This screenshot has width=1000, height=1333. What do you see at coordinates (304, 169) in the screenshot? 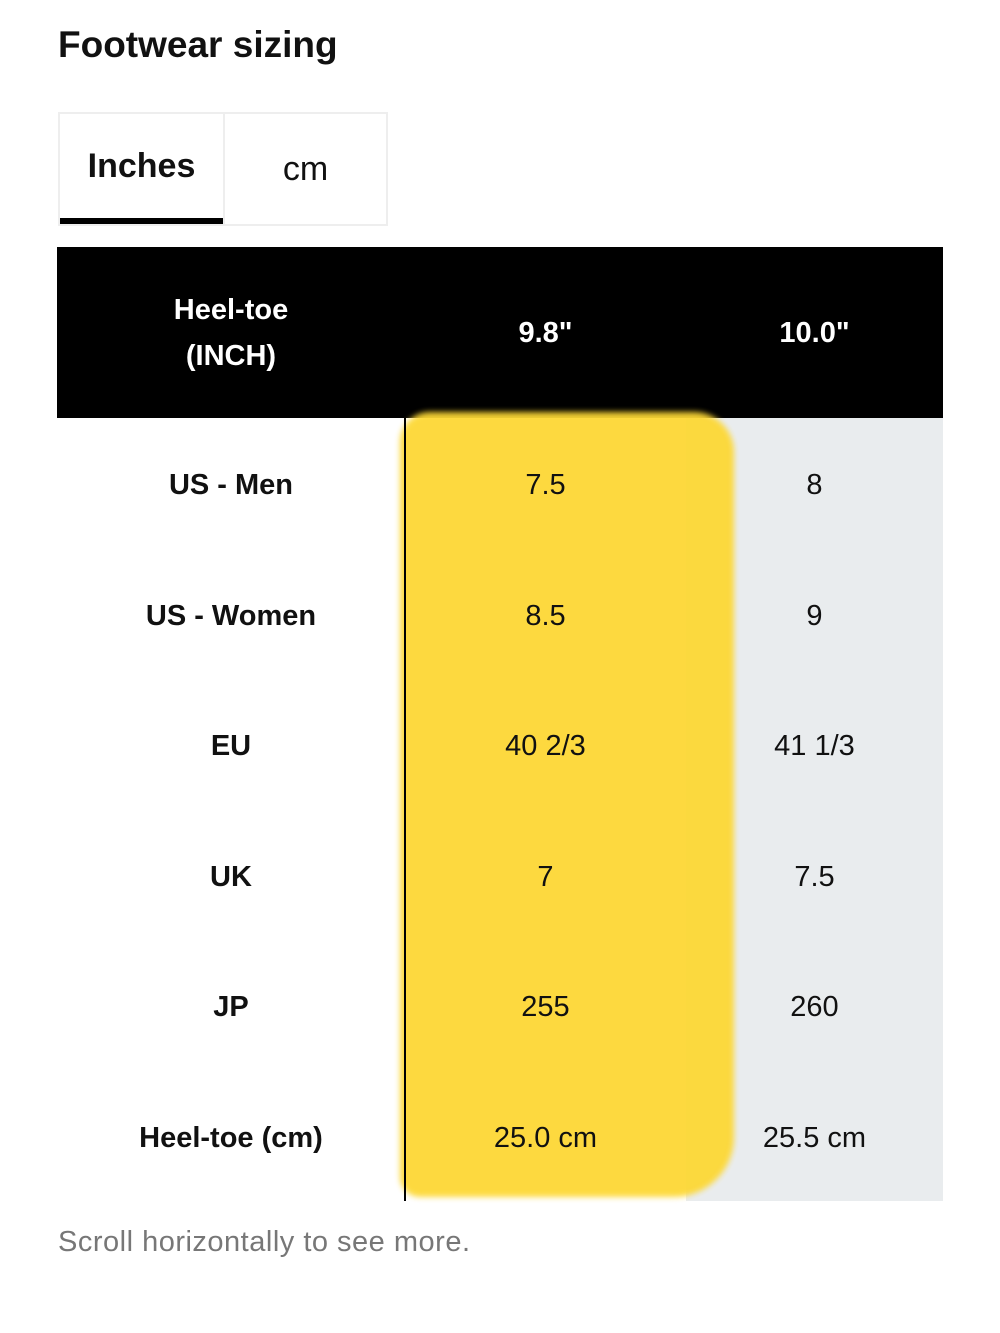
I see `tab-cm: cm` at bounding box center [304, 169].